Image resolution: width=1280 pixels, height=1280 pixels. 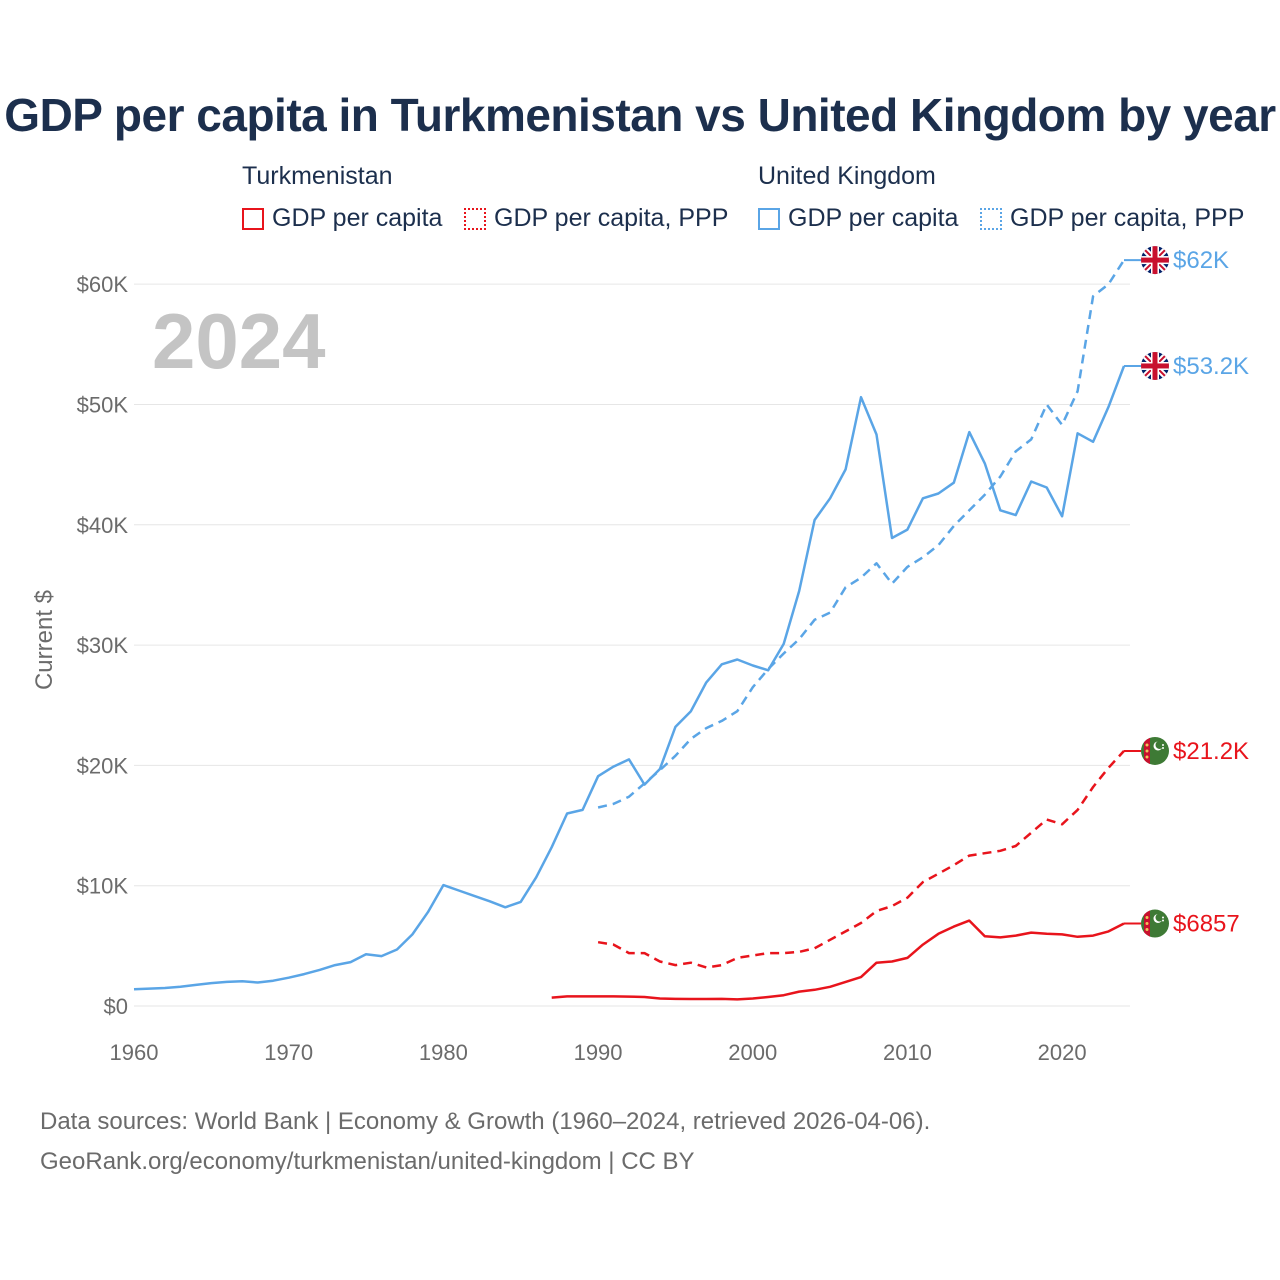 I want to click on y-tick-label: $30K, so click(x=103, y=645).